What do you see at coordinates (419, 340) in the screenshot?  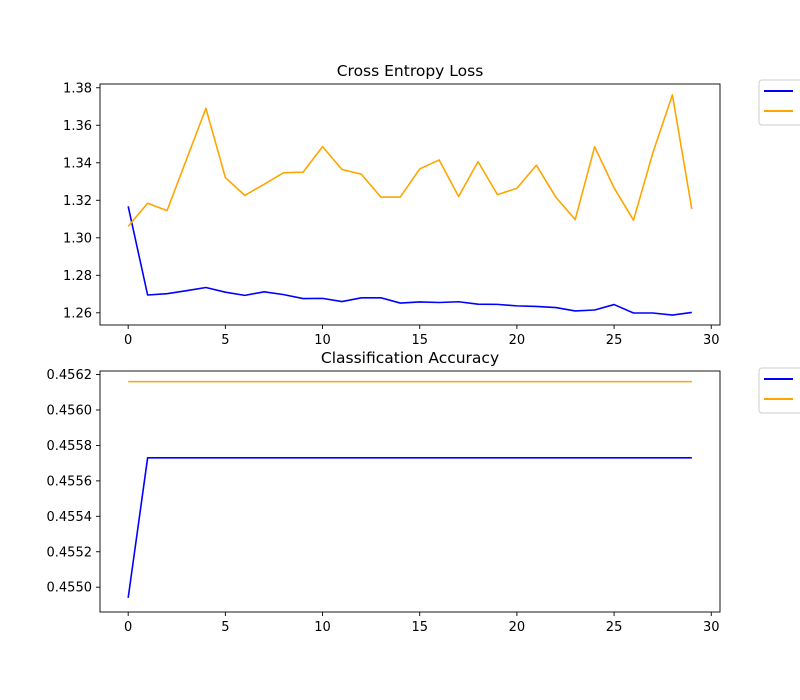 I see `loss-x-tick-label: 15` at bounding box center [419, 340].